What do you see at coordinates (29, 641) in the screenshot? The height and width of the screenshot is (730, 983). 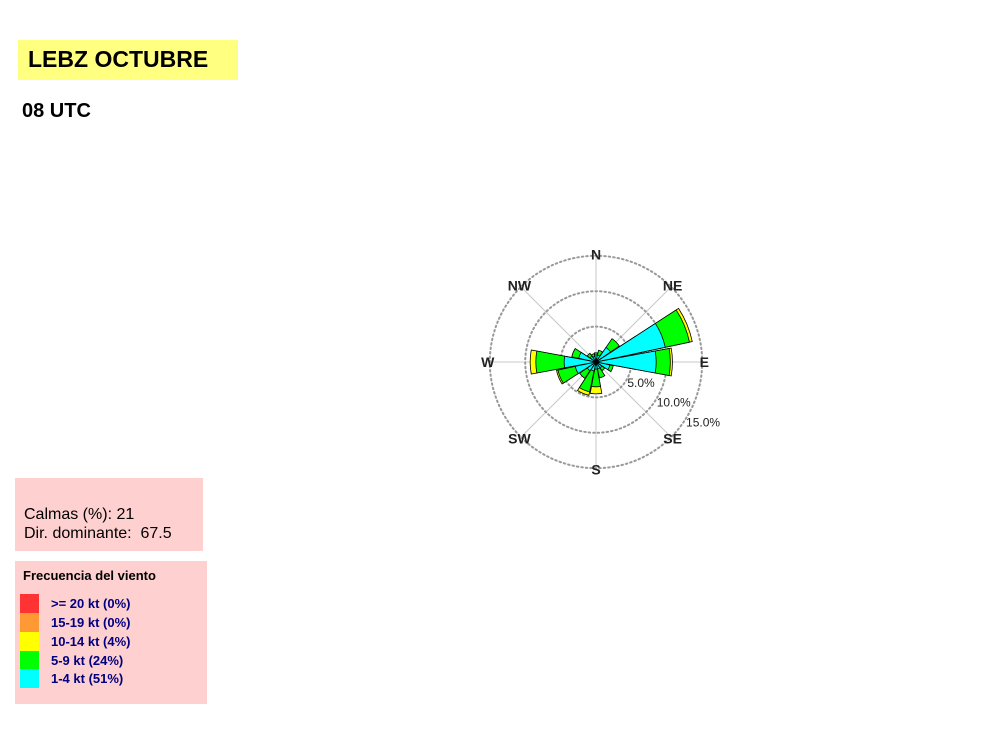 I see `legend-swatch-10-14kt` at bounding box center [29, 641].